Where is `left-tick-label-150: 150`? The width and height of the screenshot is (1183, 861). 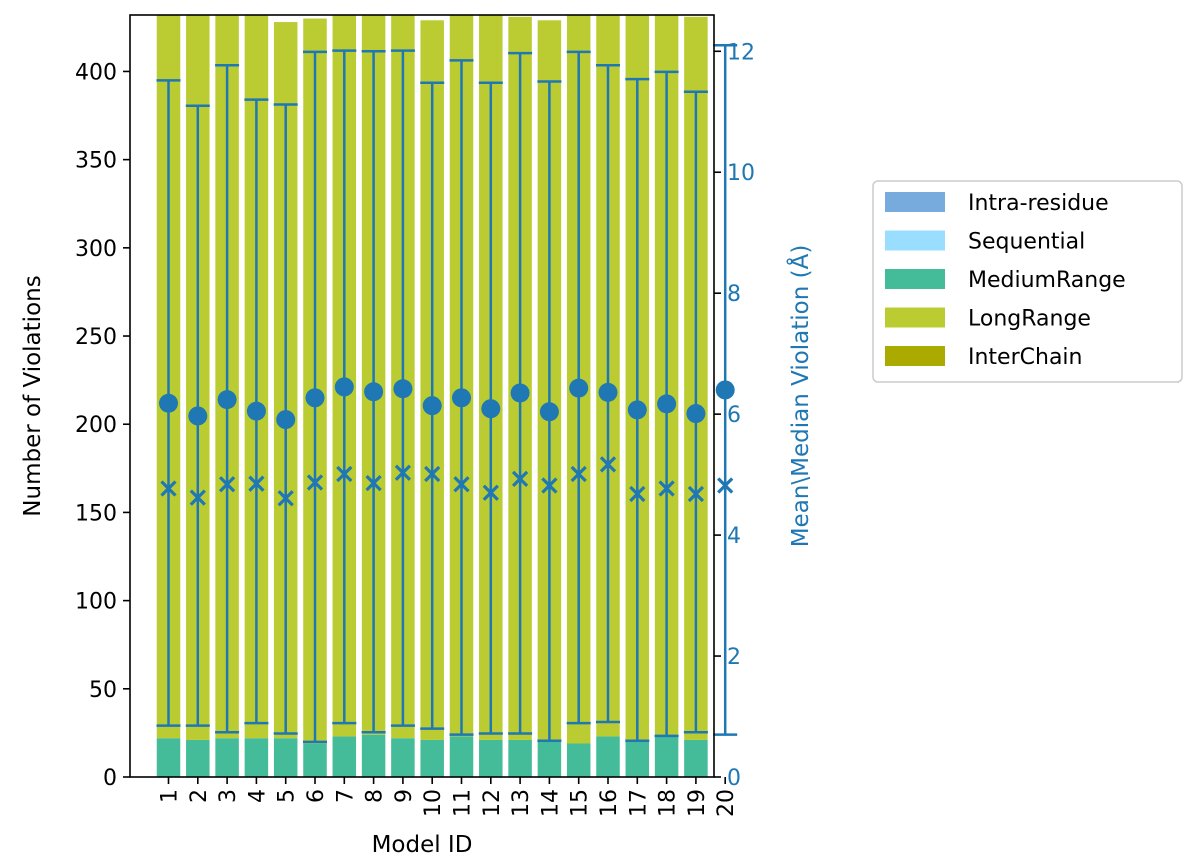 left-tick-label-150: 150 is located at coordinates (96, 513).